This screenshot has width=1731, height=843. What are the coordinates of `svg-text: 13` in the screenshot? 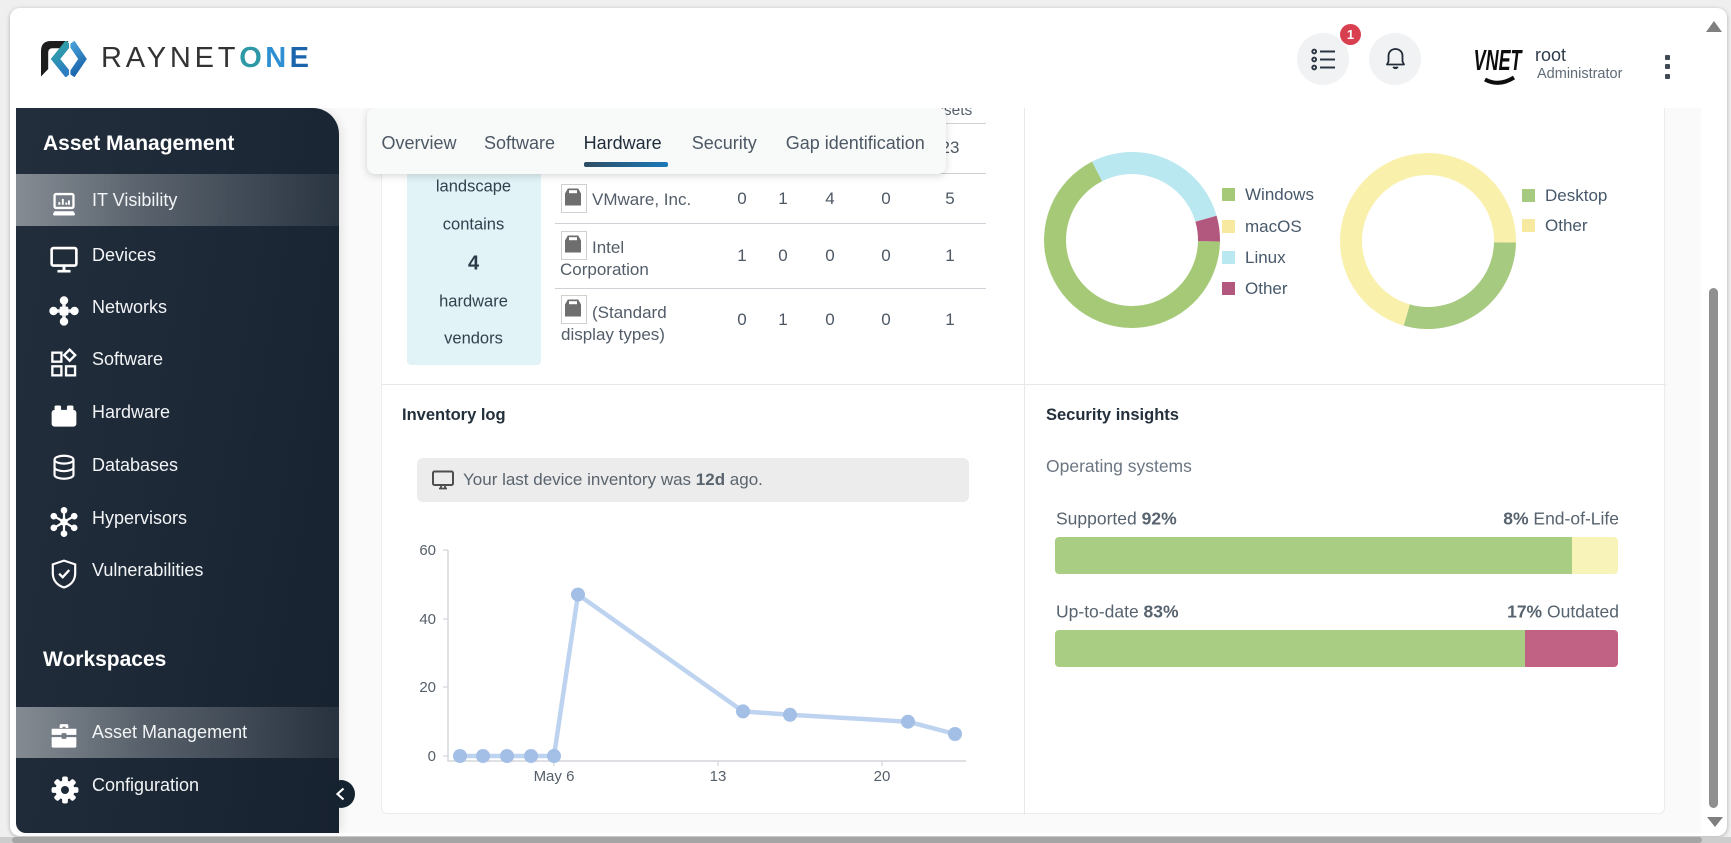 It's located at (718, 776).